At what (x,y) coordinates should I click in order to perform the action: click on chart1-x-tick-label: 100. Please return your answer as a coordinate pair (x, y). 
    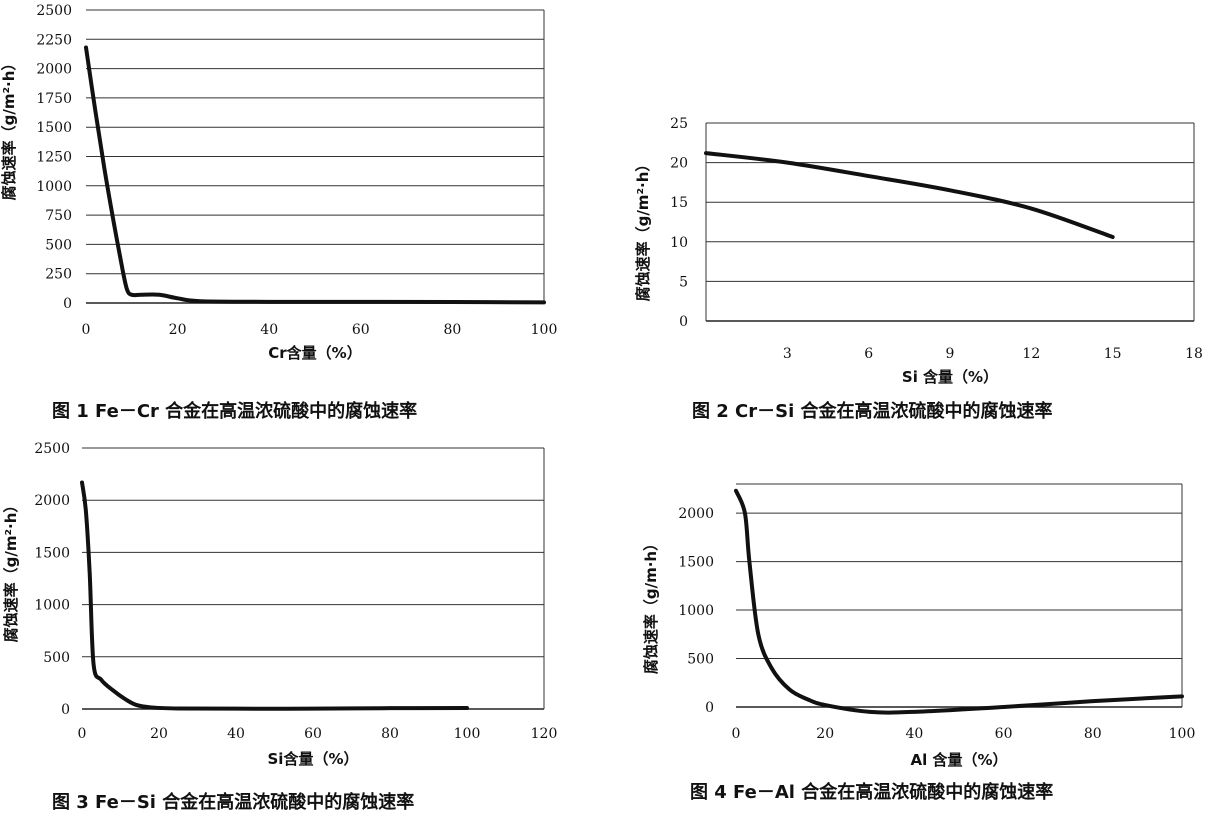
    Looking at the image, I should click on (544, 330).